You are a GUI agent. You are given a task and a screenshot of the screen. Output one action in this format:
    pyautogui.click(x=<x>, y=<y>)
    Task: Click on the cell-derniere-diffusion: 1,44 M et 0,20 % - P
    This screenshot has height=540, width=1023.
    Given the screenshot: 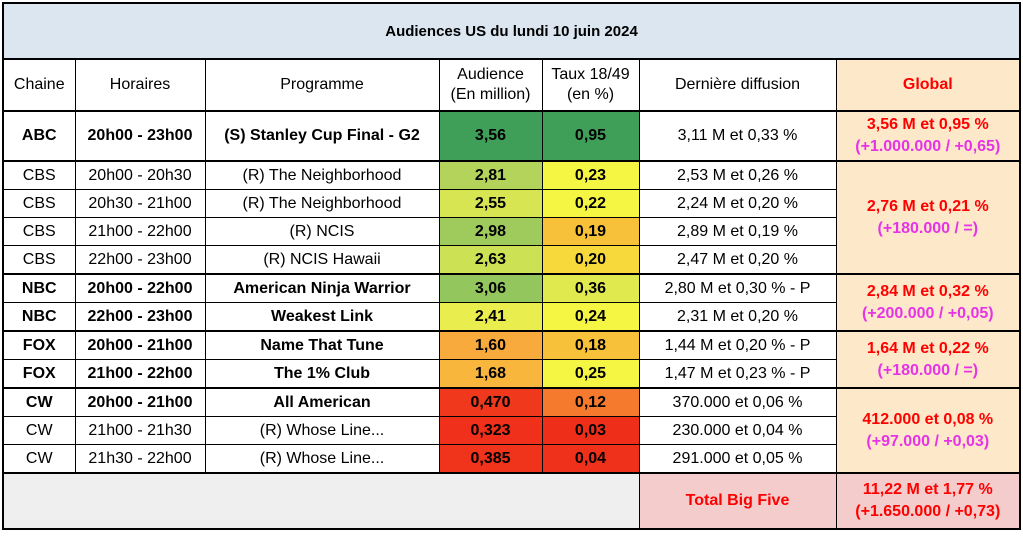 What is the action you would take?
    pyautogui.click(x=737, y=345)
    